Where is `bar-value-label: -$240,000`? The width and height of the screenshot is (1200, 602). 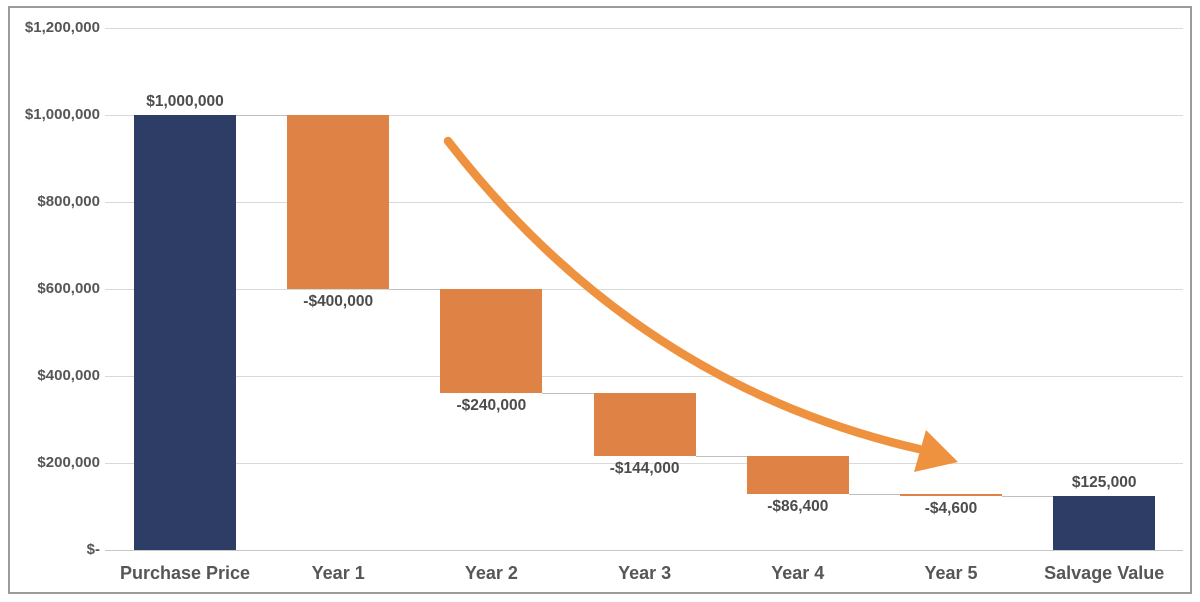 bar-value-label: -$240,000 is located at coordinates (491, 406).